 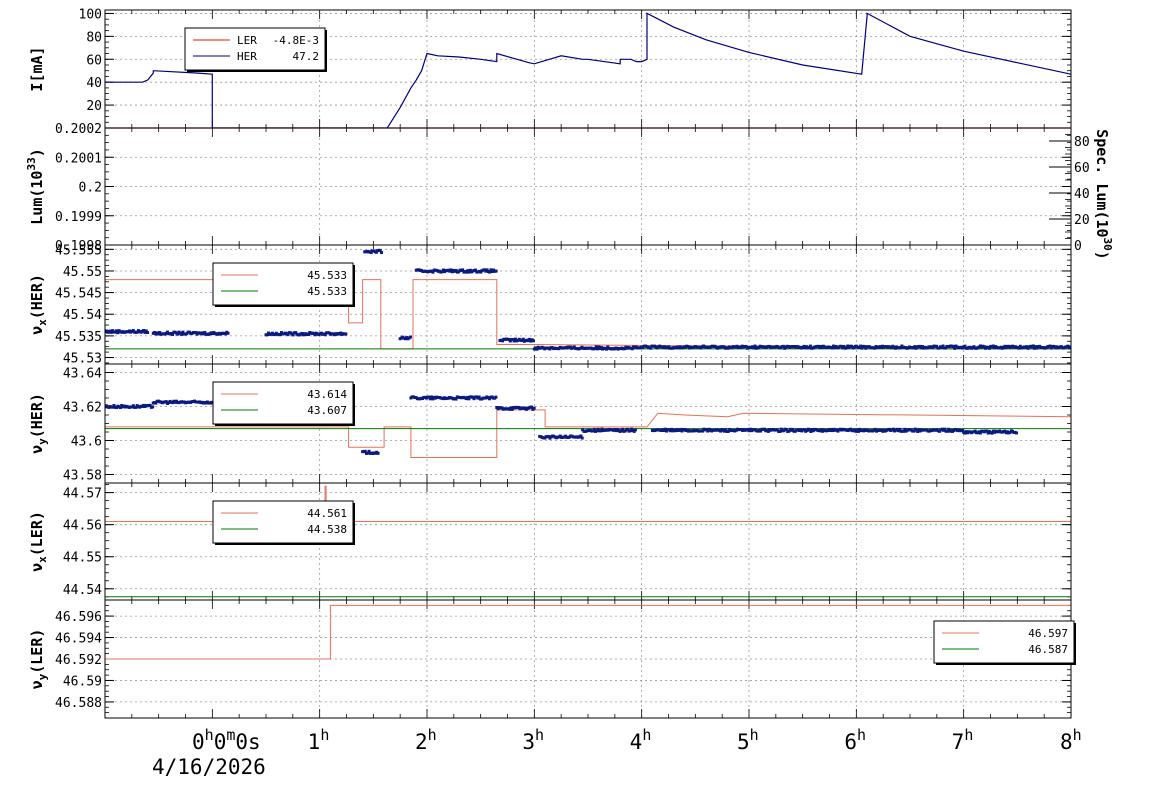 What do you see at coordinates (641, 740) in the screenshot?
I see `time-tick-label: 4h` at bounding box center [641, 740].